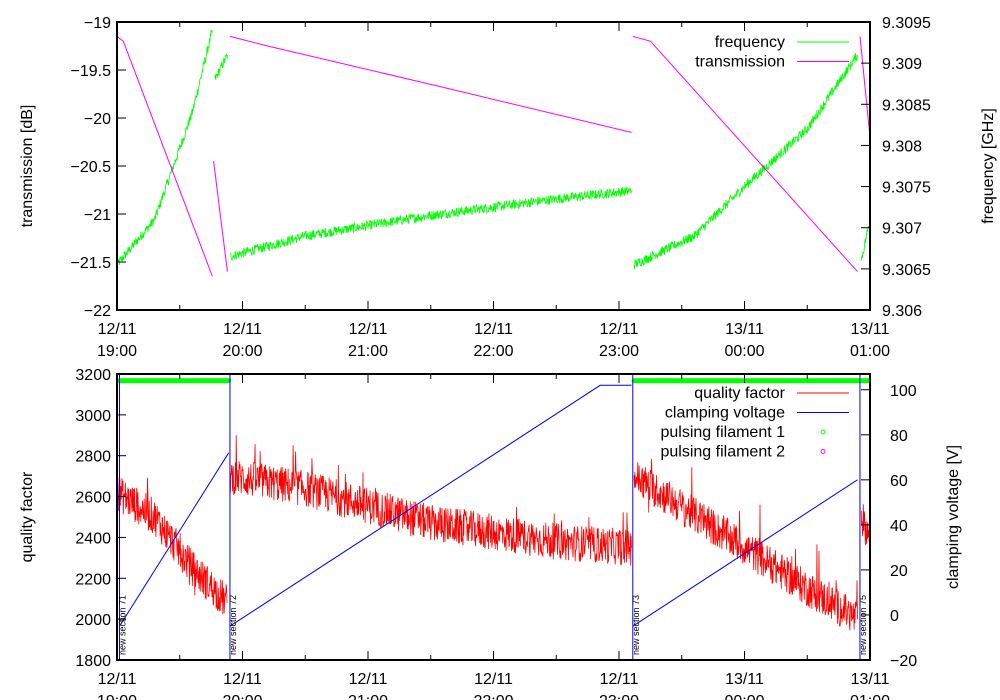 Image resolution: width=1000 pixels, height=700 pixels. What do you see at coordinates (93, 416) in the screenshot?
I see `y-tick-label: 3000` at bounding box center [93, 416].